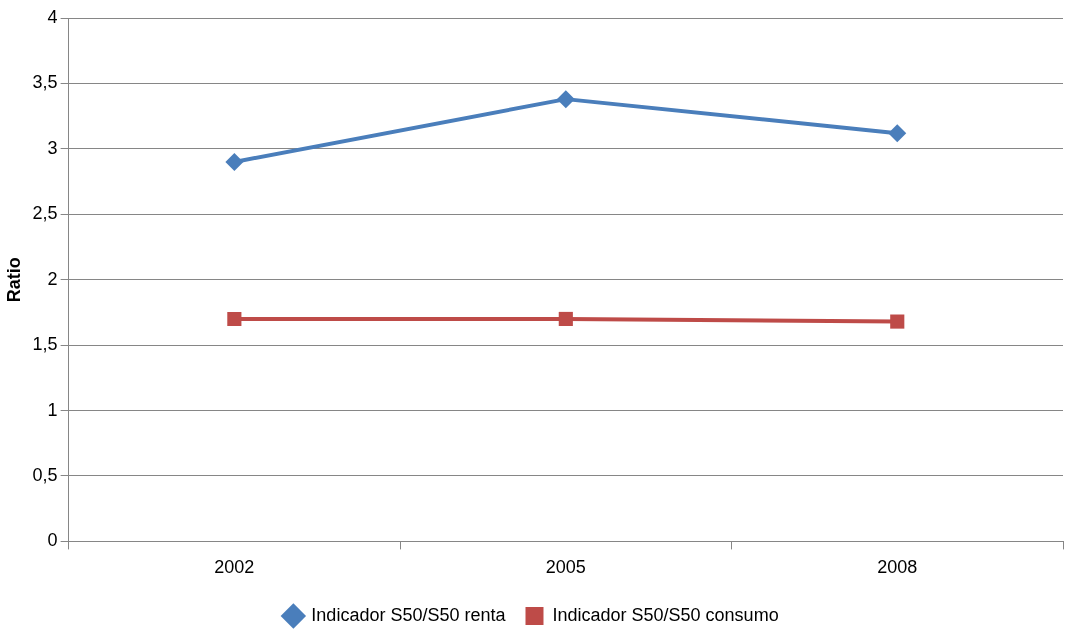 Image resolution: width=1073 pixels, height=635 pixels. What do you see at coordinates (45, 344) in the screenshot?
I see `y-tick-label: 1,5` at bounding box center [45, 344].